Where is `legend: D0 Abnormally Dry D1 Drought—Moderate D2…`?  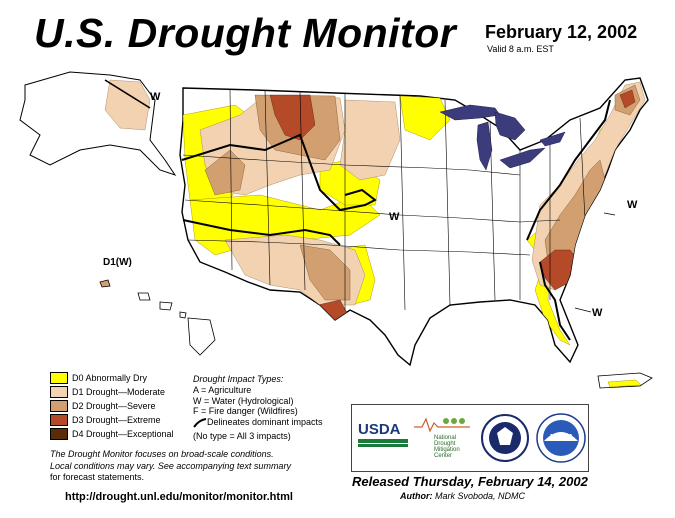 legend: D0 Abnormally Dry D1 Drought—Moderate D2… is located at coordinates (112, 406).